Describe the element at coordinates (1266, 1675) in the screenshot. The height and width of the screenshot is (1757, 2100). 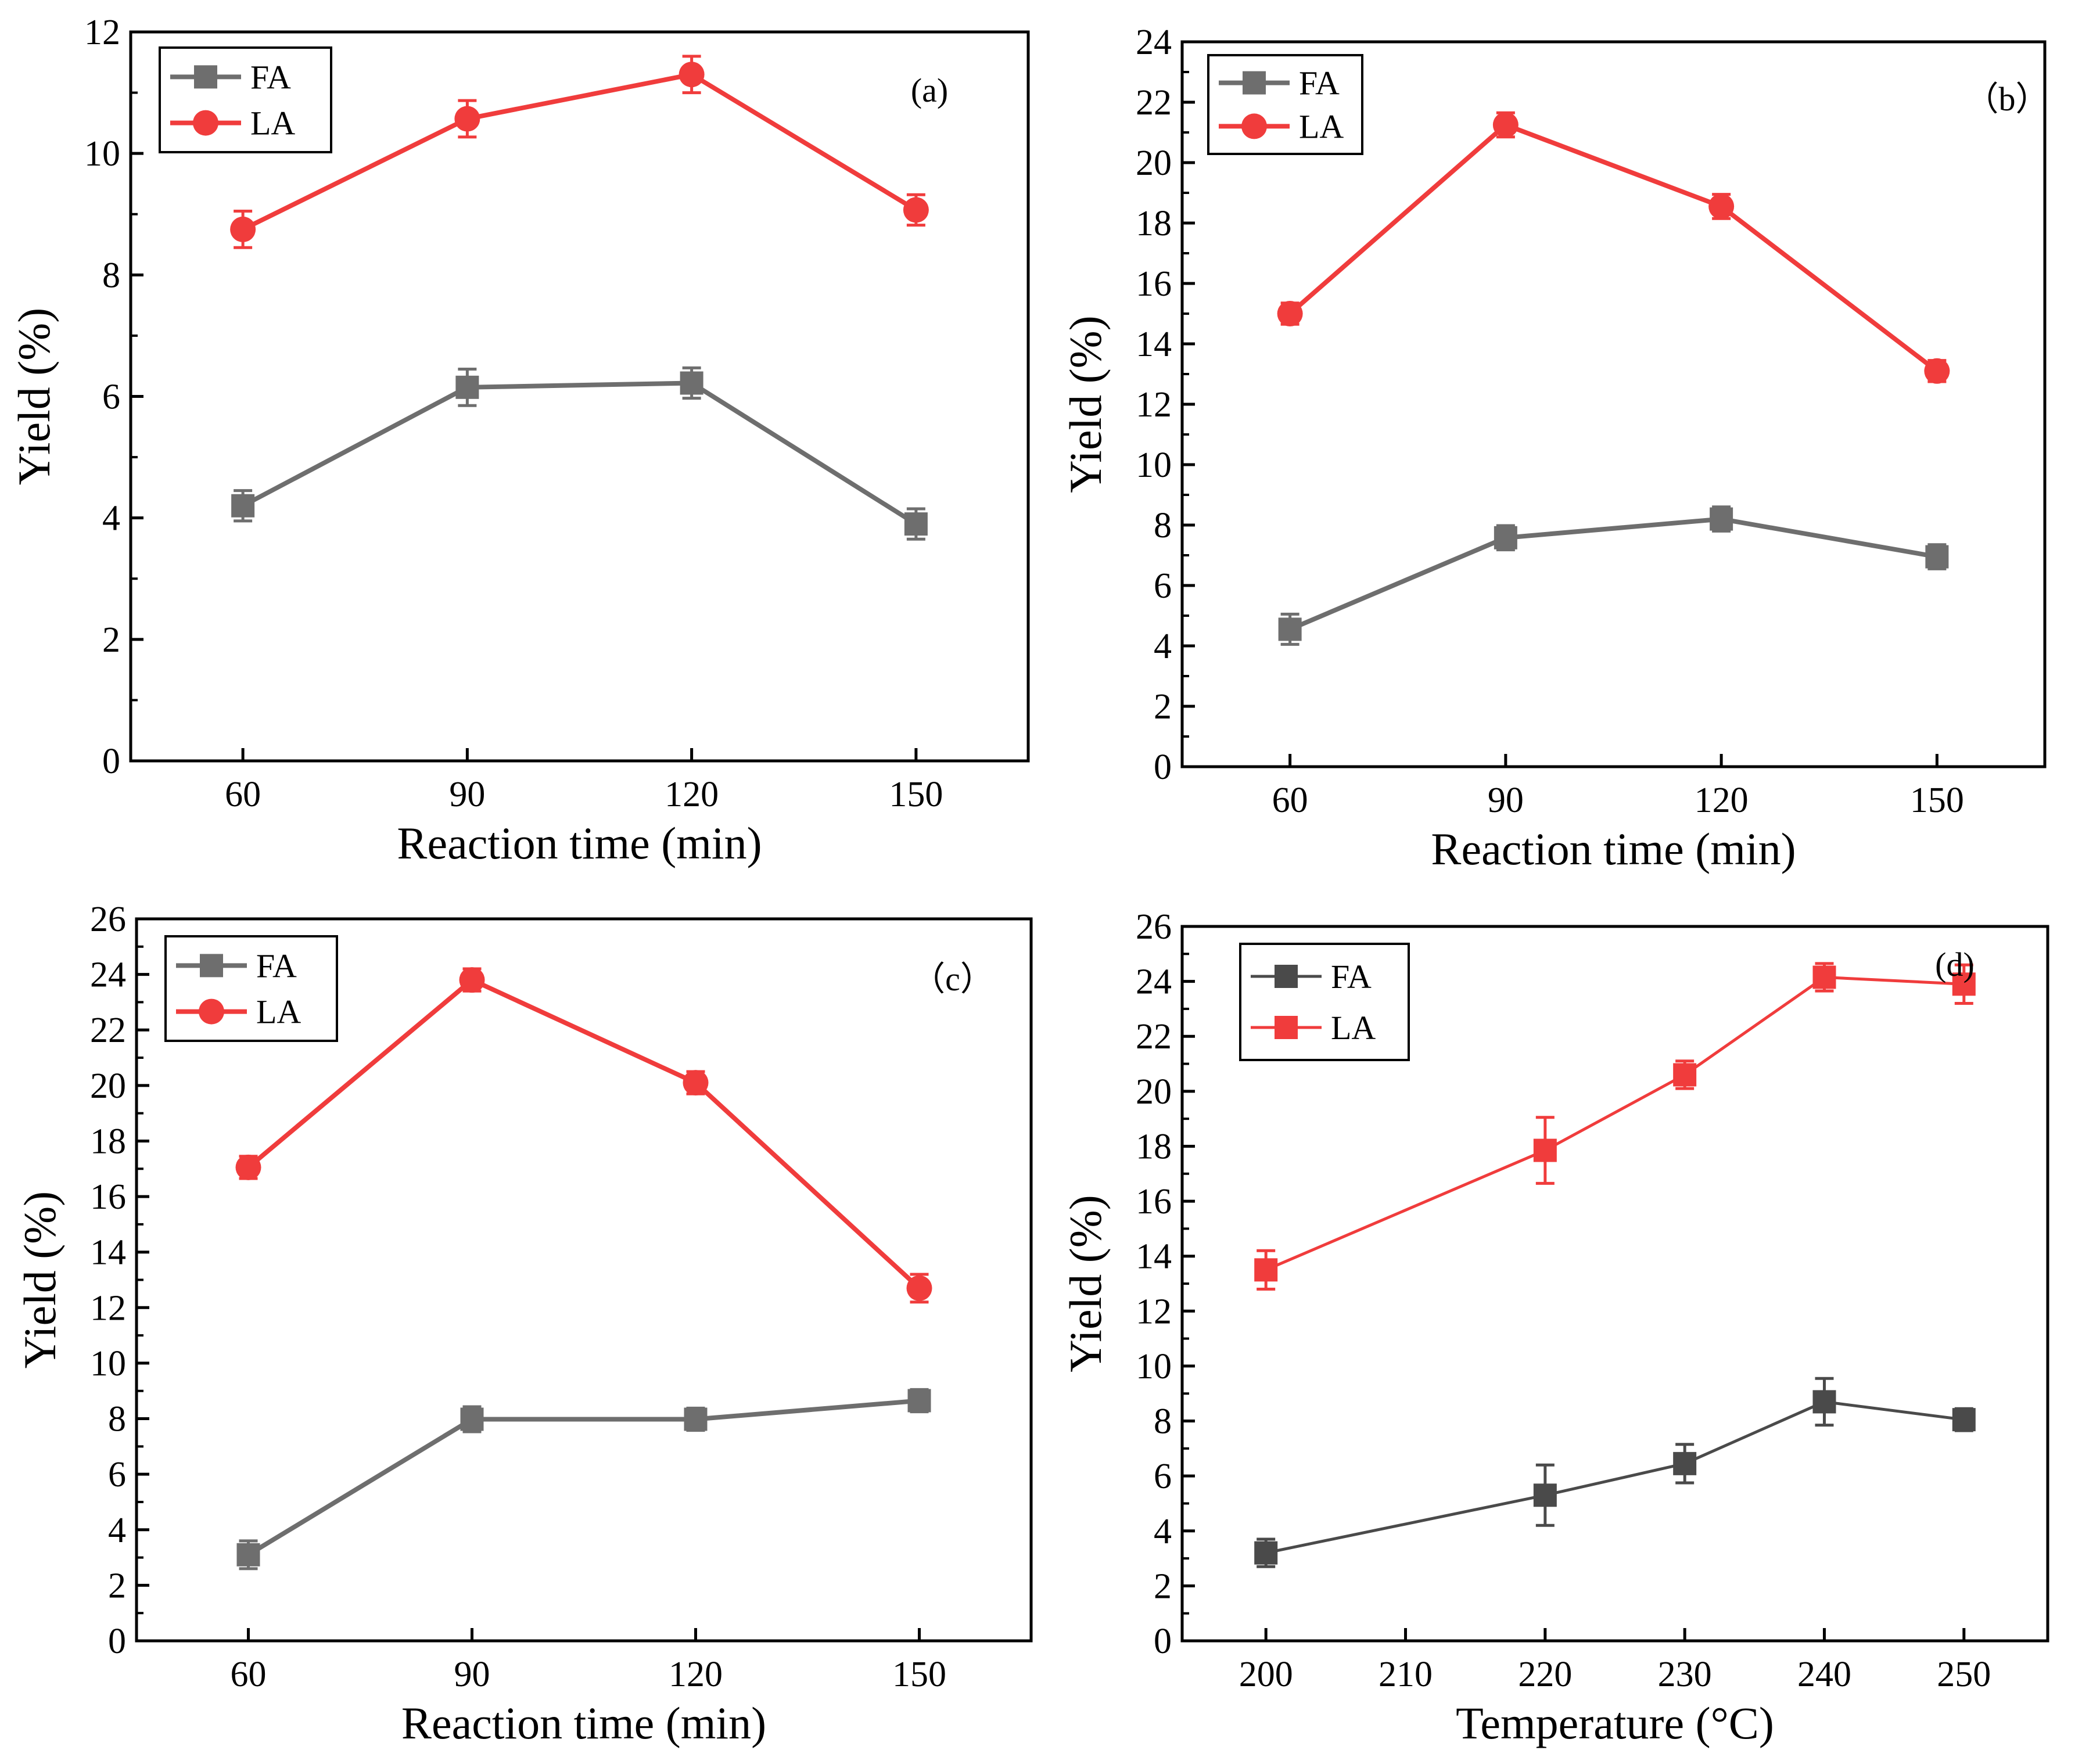
I see `x-tick-label: 200` at that location.